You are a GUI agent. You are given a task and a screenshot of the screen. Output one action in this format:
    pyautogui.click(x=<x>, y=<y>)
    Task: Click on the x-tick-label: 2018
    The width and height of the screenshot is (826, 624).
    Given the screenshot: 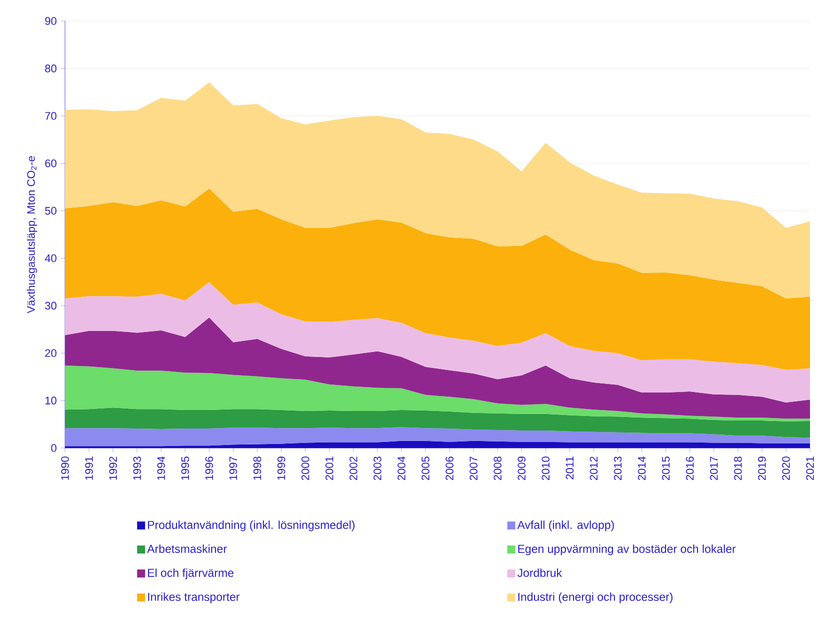 What is the action you would take?
    pyautogui.click(x=738, y=468)
    